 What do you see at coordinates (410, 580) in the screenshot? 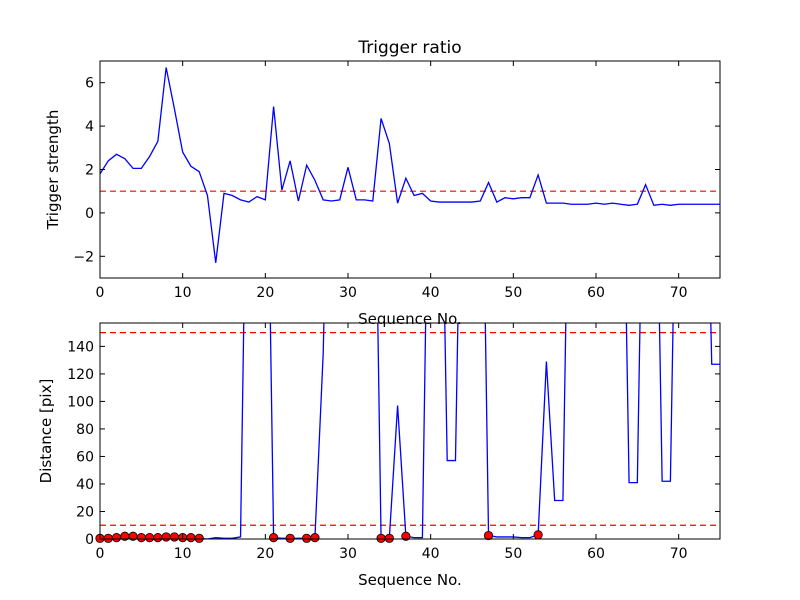
I see `bottom-x-axis-label: Sequence No.` at bounding box center [410, 580].